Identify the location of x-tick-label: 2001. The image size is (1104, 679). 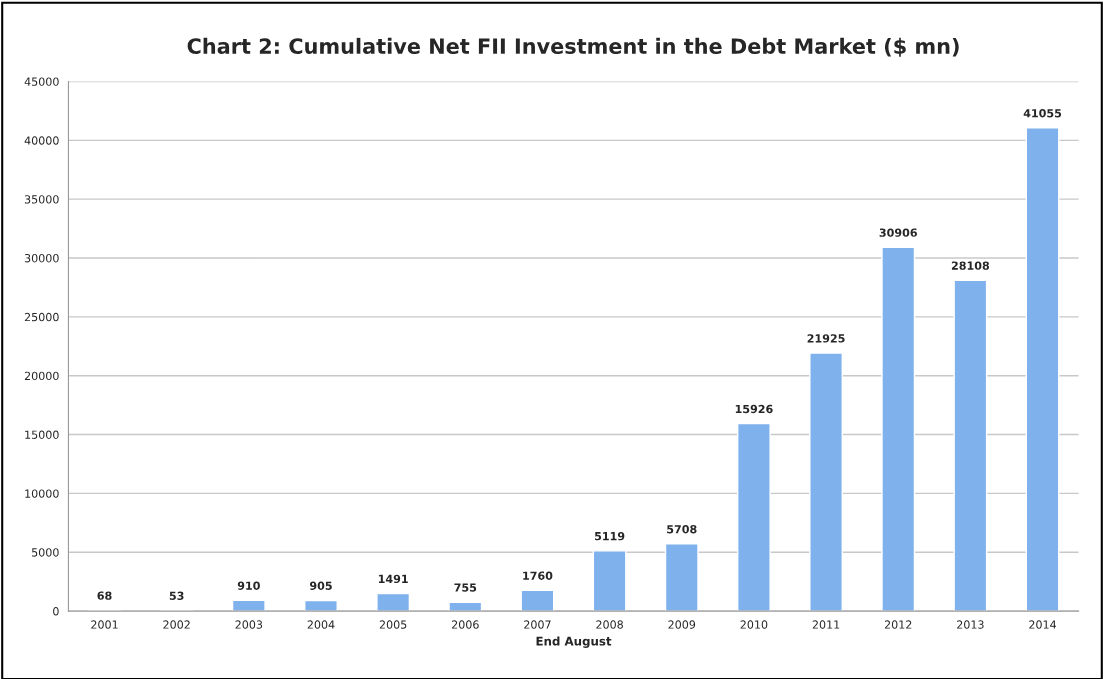
(104, 624).